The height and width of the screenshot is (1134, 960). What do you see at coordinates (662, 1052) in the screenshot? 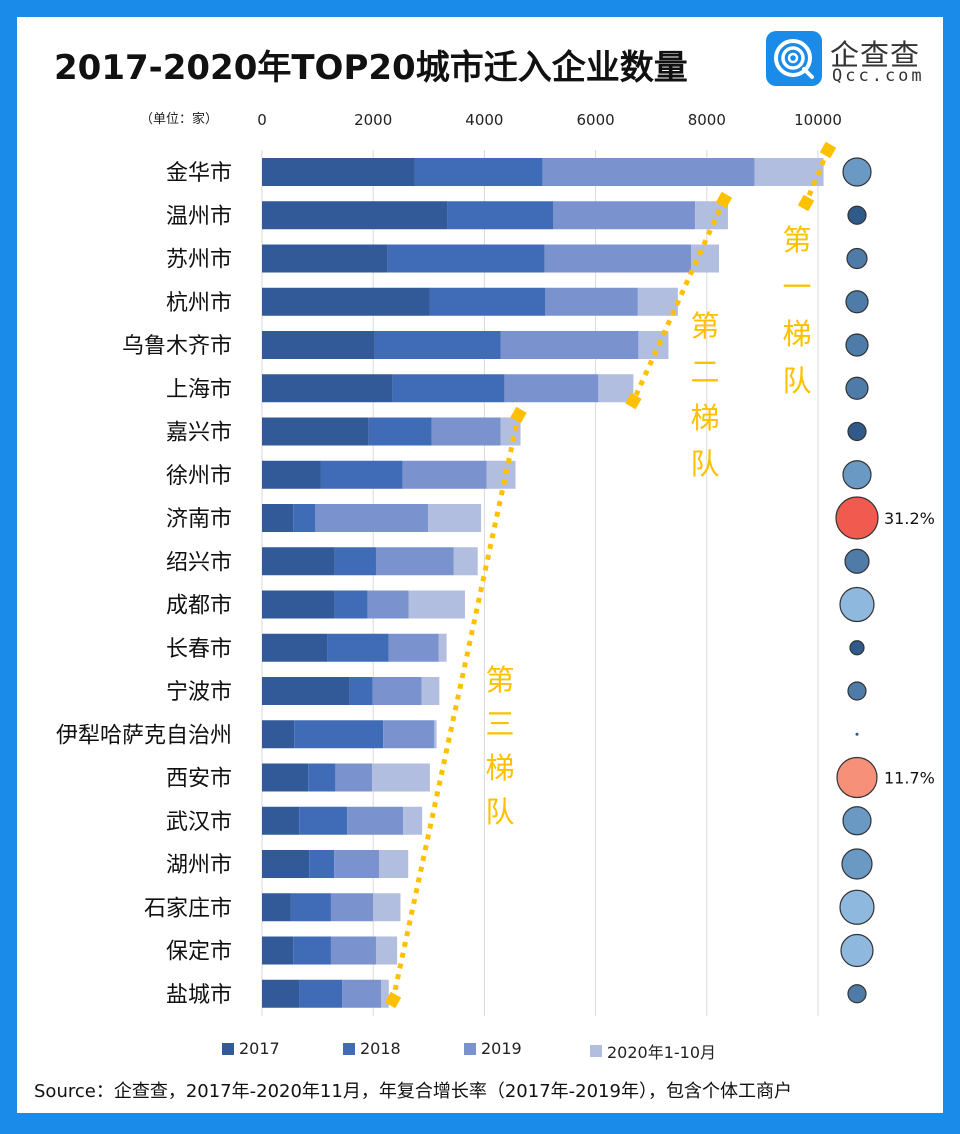
I see `legend-label: 2020年1-10月` at bounding box center [662, 1052].